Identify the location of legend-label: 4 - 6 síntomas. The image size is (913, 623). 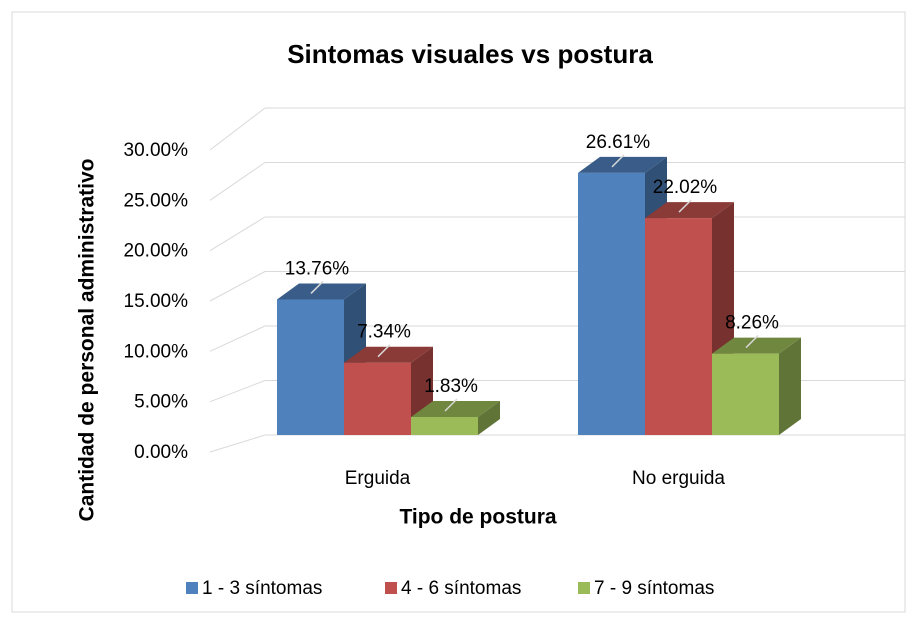
(461, 588).